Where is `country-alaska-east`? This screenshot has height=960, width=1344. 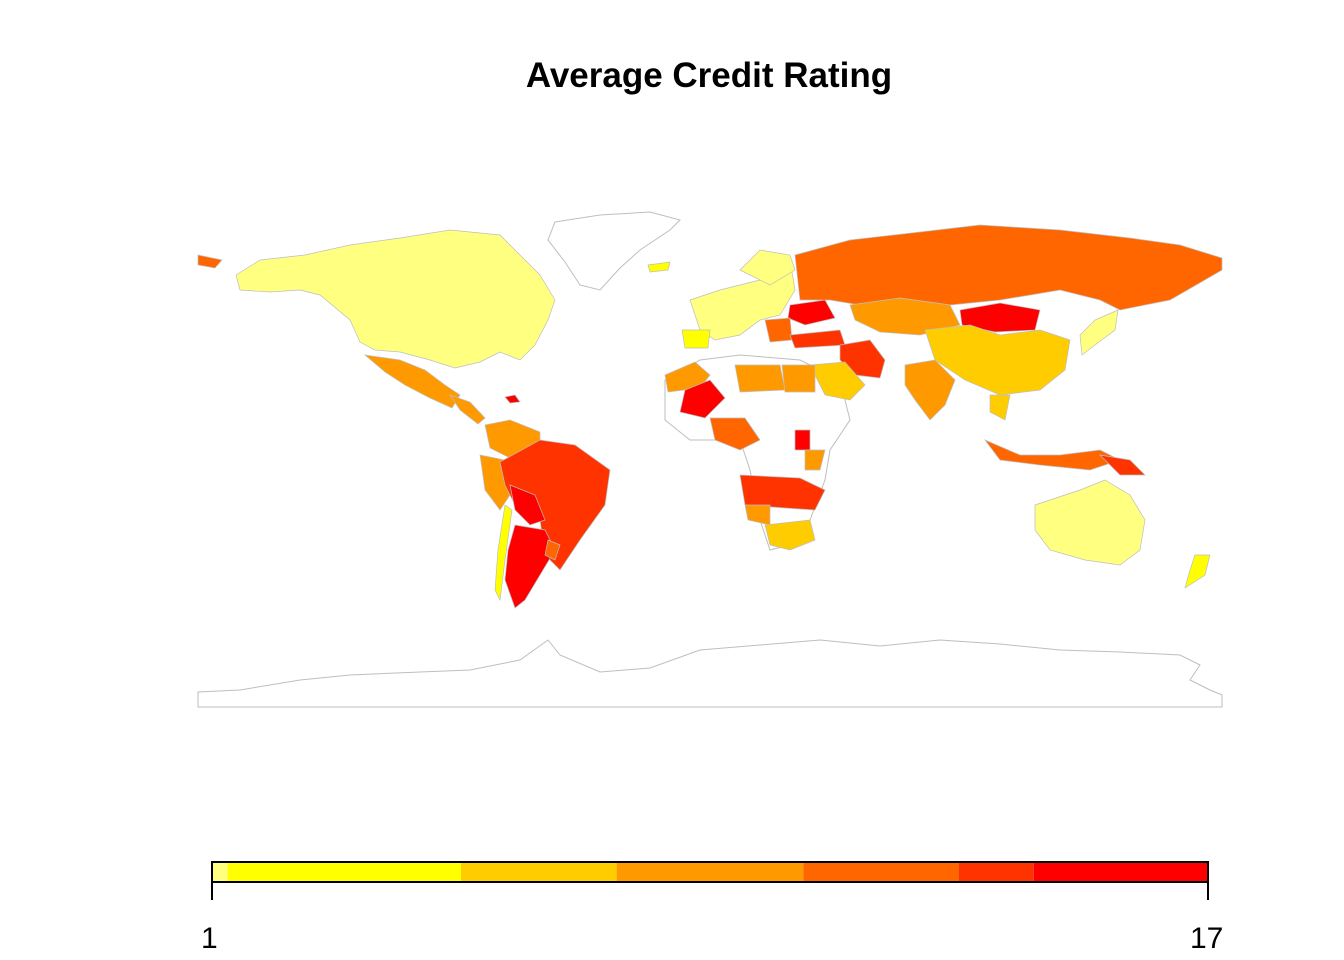 country-alaska-east is located at coordinates (210, 261).